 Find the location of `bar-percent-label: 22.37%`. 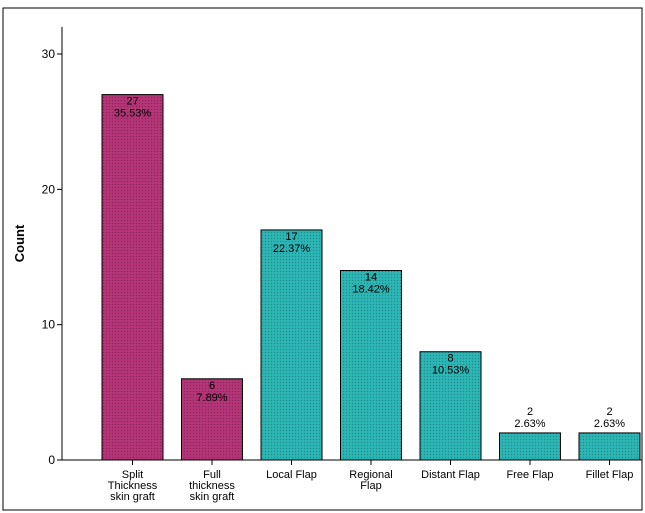

bar-percent-label: 22.37% is located at coordinates (292, 249).